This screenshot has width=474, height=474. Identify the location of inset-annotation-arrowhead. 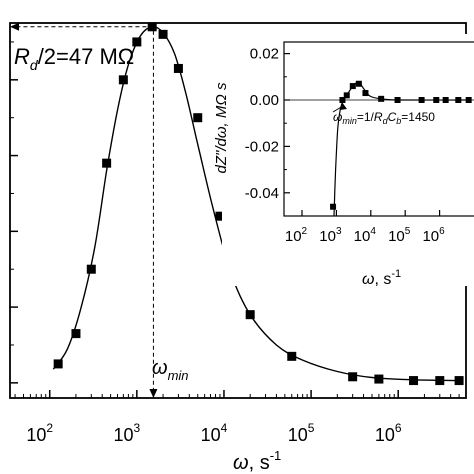
(343, 106).